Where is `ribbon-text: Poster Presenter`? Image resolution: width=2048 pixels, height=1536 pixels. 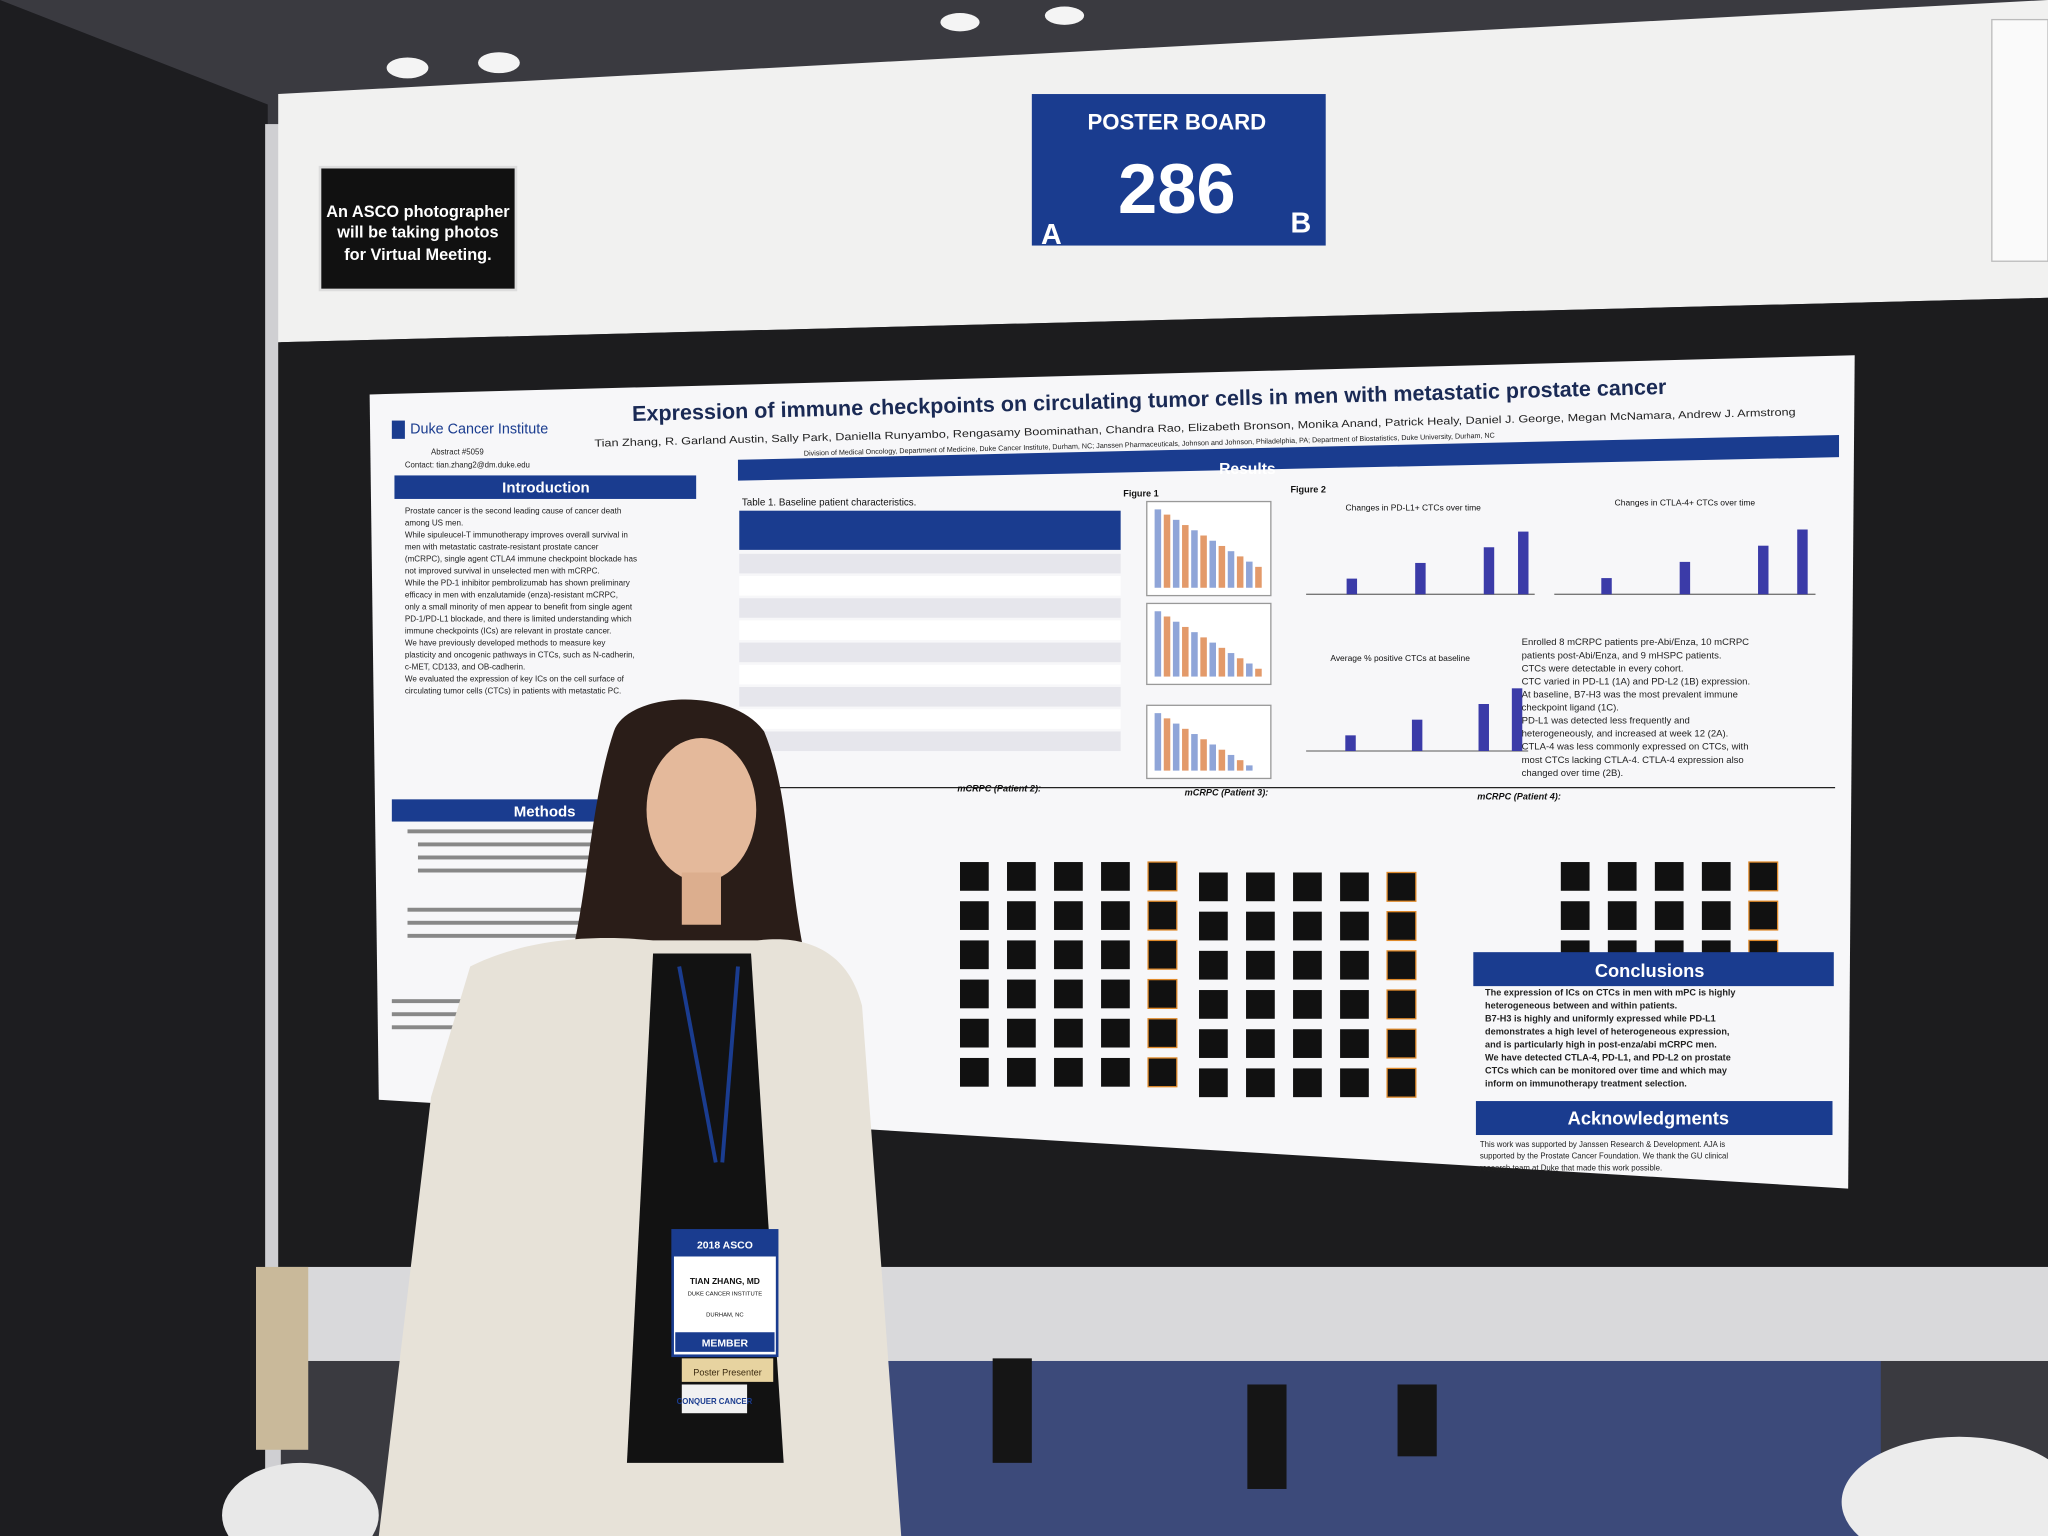
ribbon-text: Poster Presenter is located at coordinates (727, 1372).